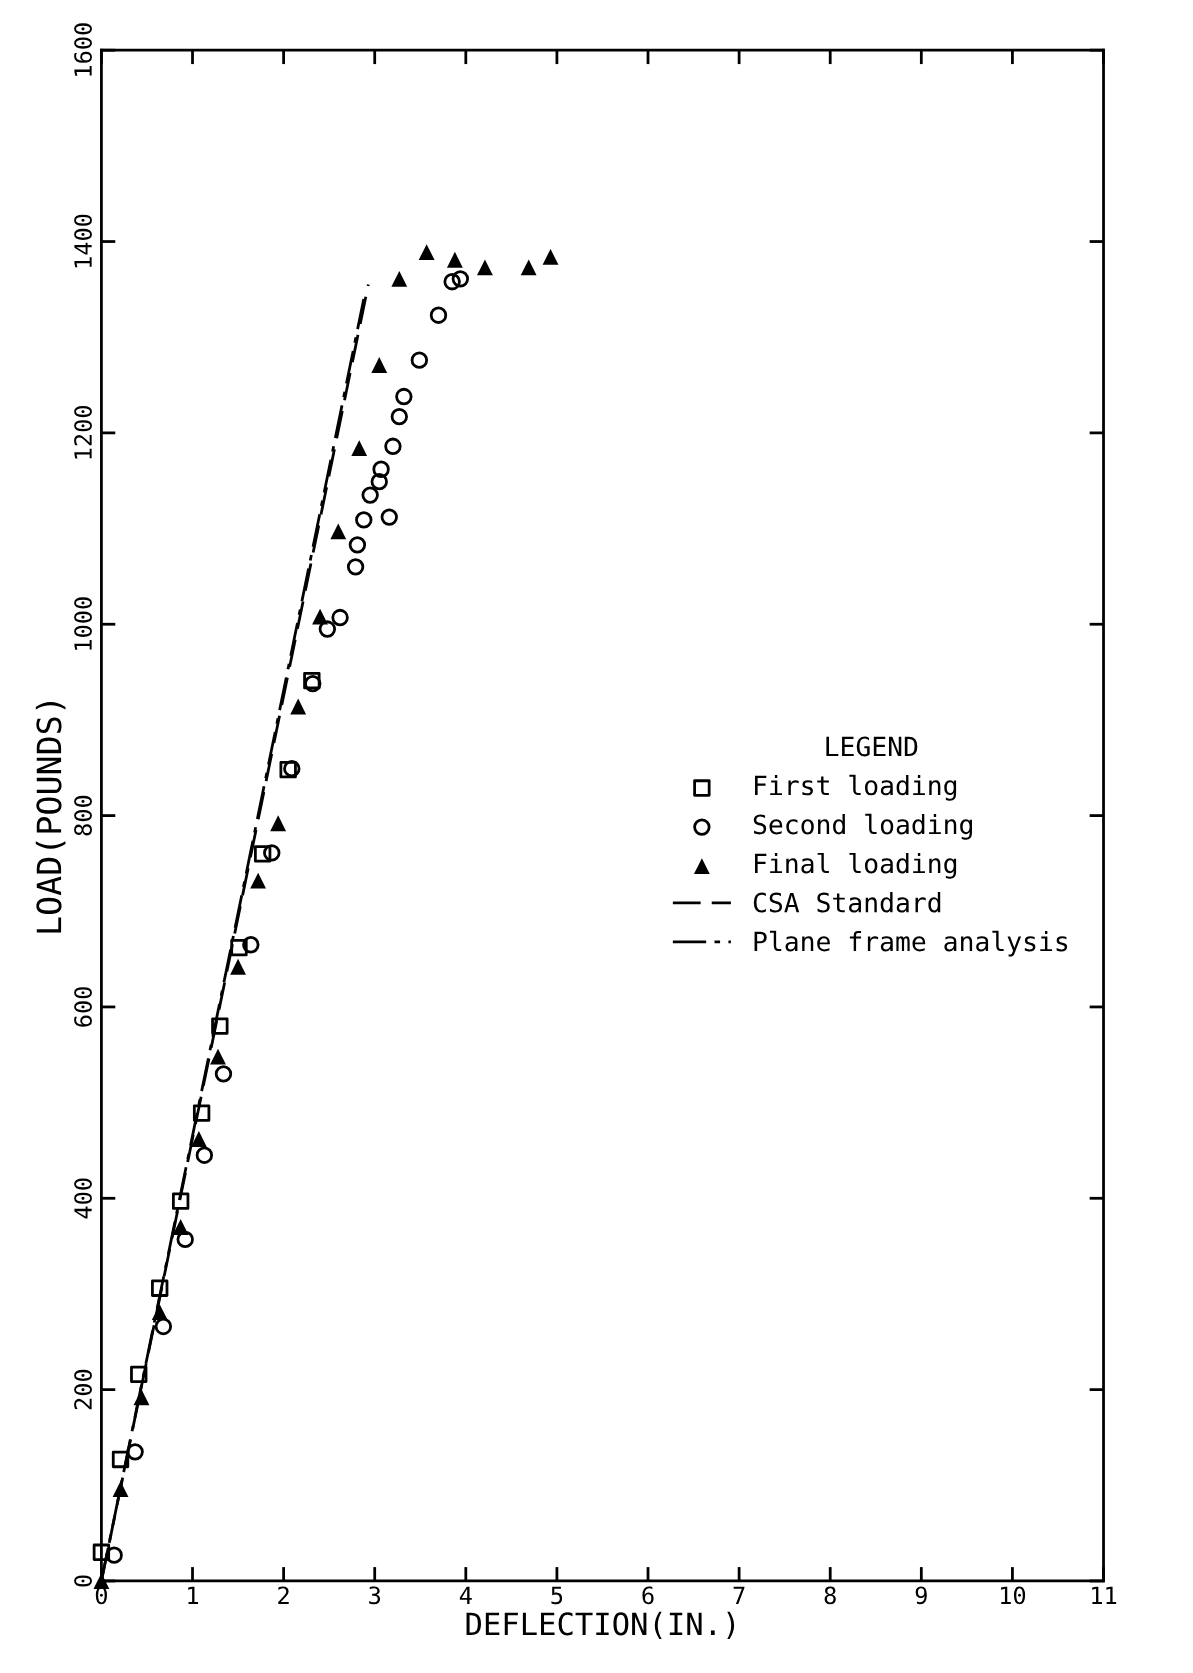 This screenshot has height=1673, width=1193. Describe the element at coordinates (648, 1595) in the screenshot. I see `x-tick-label: 6` at that location.